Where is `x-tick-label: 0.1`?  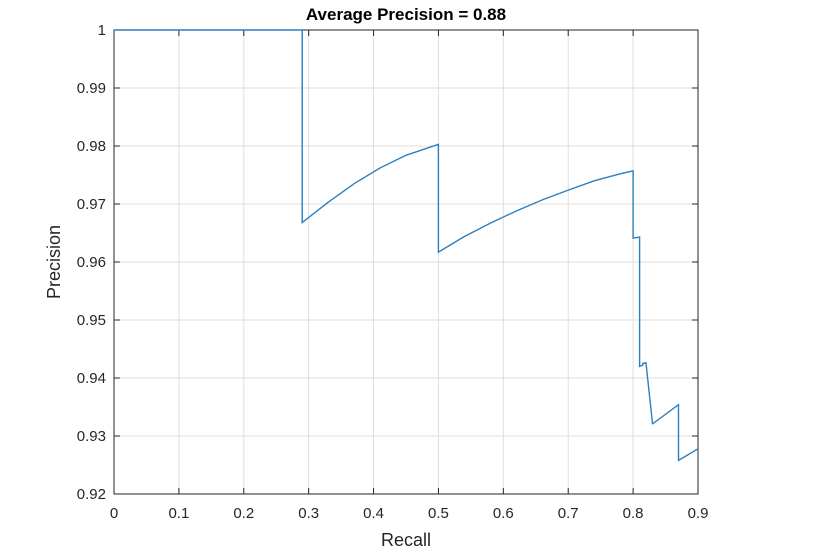 x-tick-label: 0.1 is located at coordinates (178, 513).